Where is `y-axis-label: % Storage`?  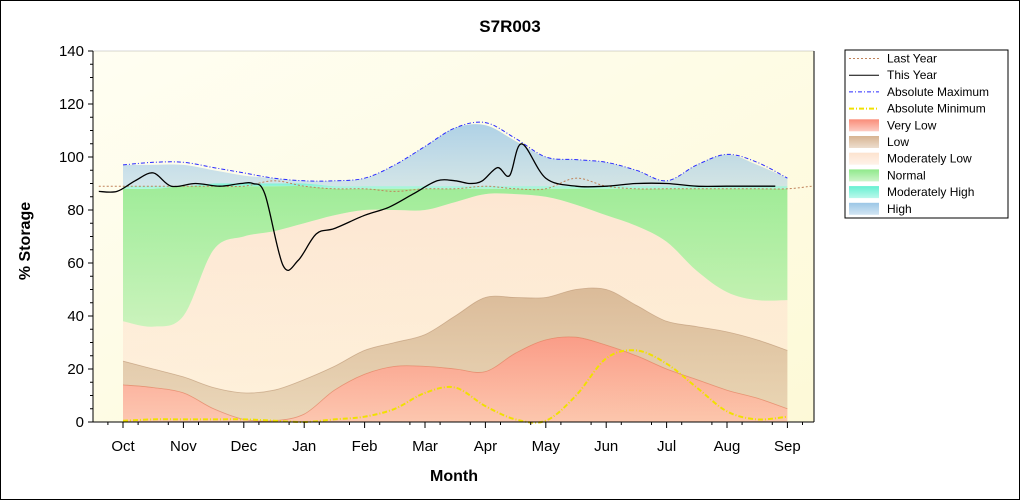 y-axis-label: % Storage is located at coordinates (25, 241).